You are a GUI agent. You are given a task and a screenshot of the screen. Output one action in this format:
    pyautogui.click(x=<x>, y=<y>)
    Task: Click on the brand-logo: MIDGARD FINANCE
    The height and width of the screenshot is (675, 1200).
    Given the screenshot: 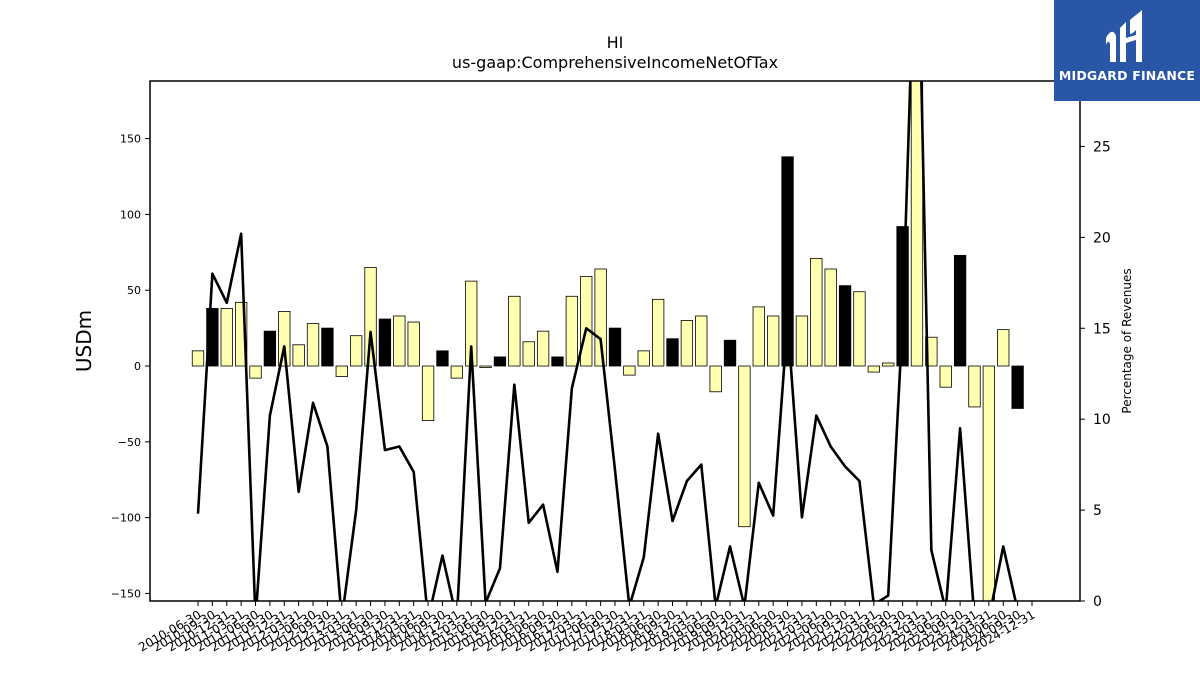 What is the action you would take?
    pyautogui.click(x=1127, y=50)
    